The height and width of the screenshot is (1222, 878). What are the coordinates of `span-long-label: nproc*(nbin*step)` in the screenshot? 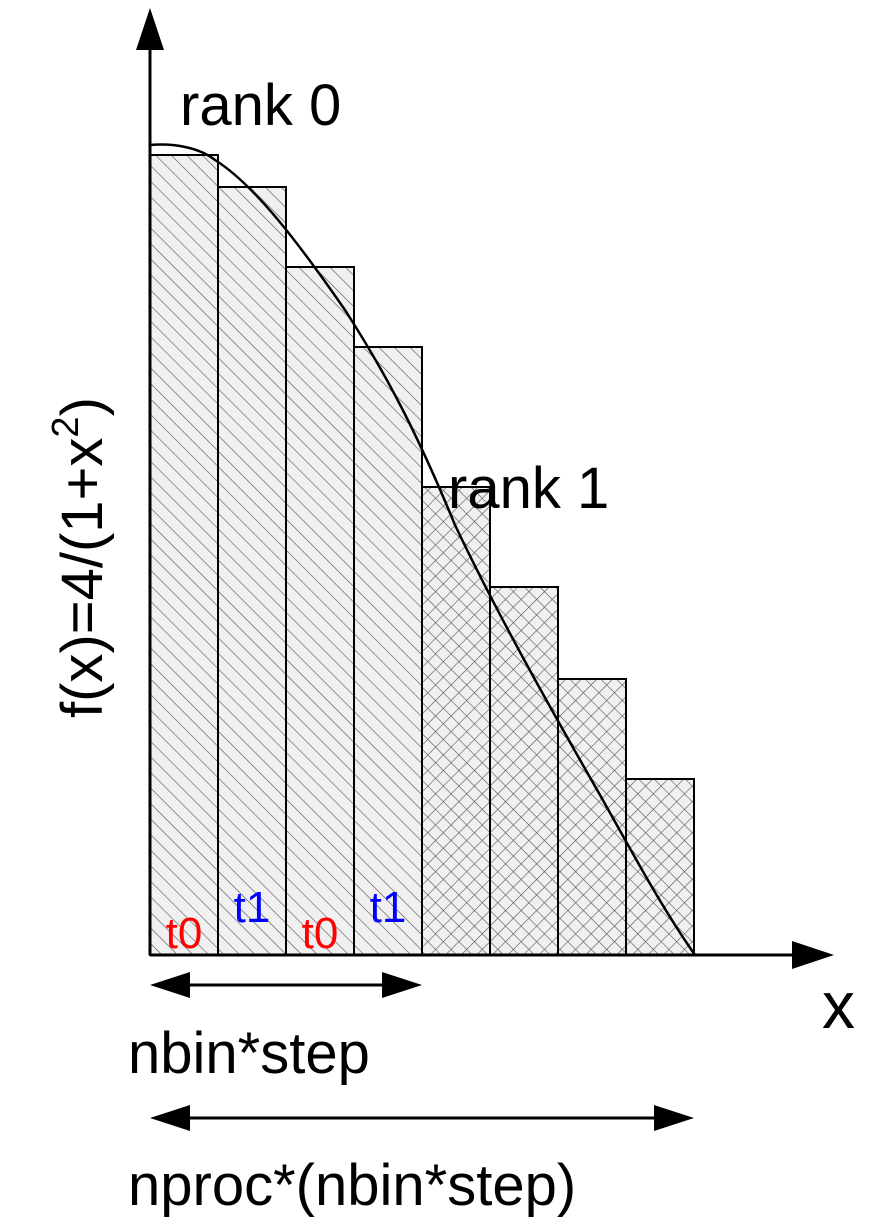 It's located at (352, 1185).